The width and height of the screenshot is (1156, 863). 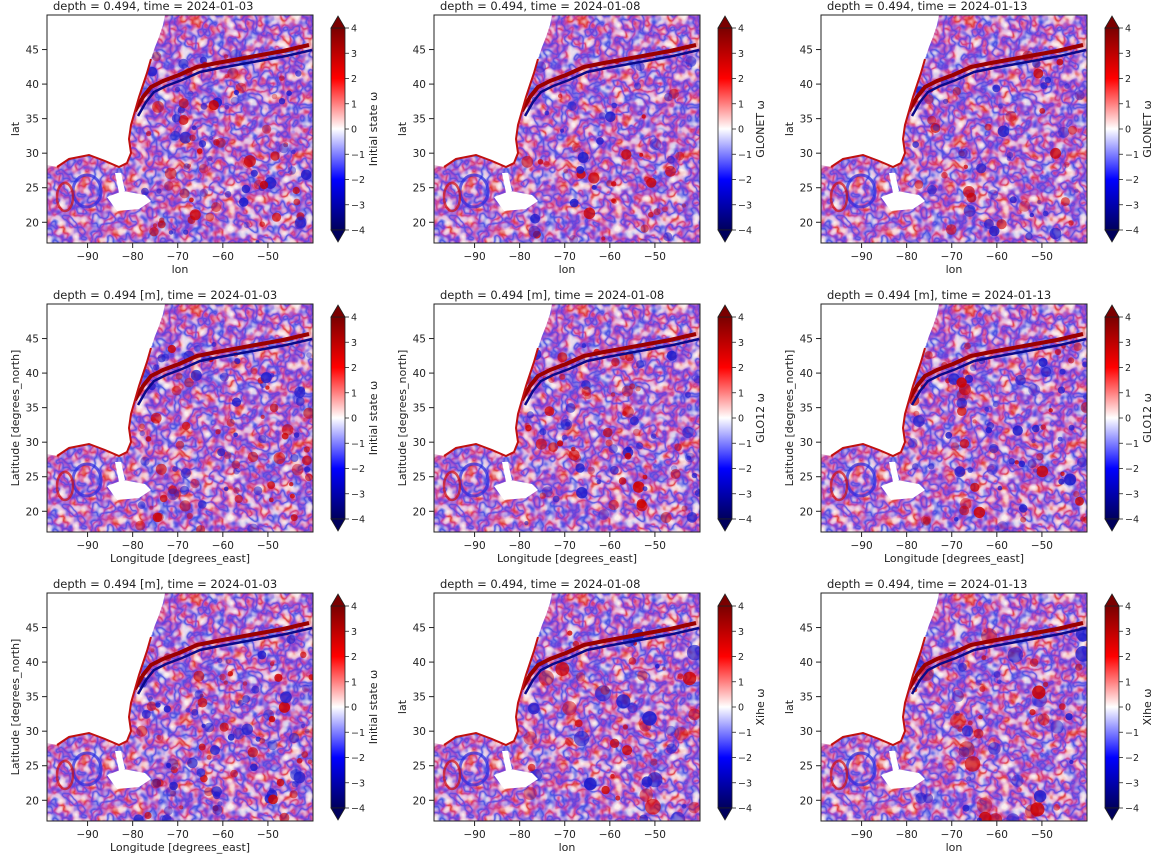 I want to click on colorbar-max-extend, so click(x=725, y=311).